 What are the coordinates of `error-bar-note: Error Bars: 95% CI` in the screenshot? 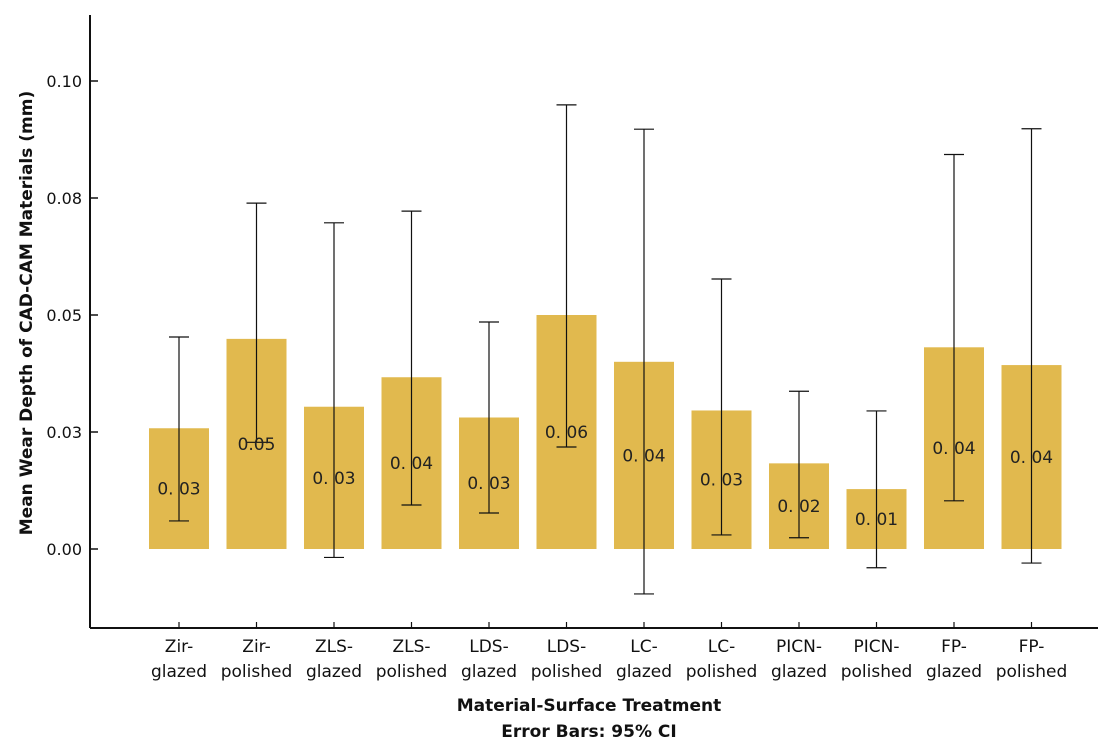 It's located at (588, 732).